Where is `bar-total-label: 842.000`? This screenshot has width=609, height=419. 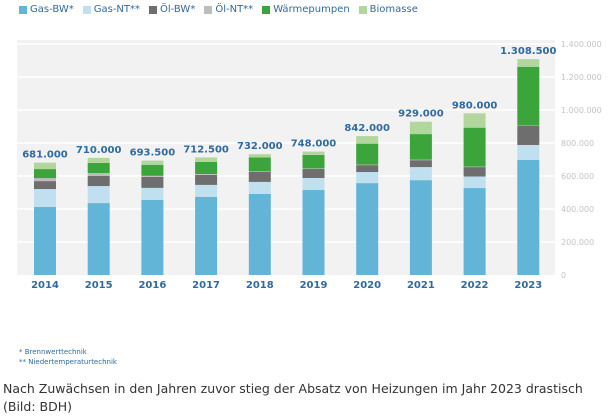 bar-total-label: 842.000 is located at coordinates (367, 128).